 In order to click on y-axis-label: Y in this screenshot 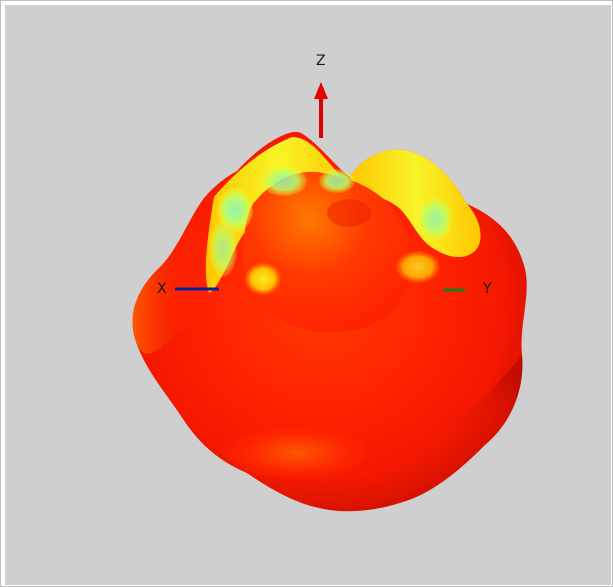, I will do `click(487, 289)`.